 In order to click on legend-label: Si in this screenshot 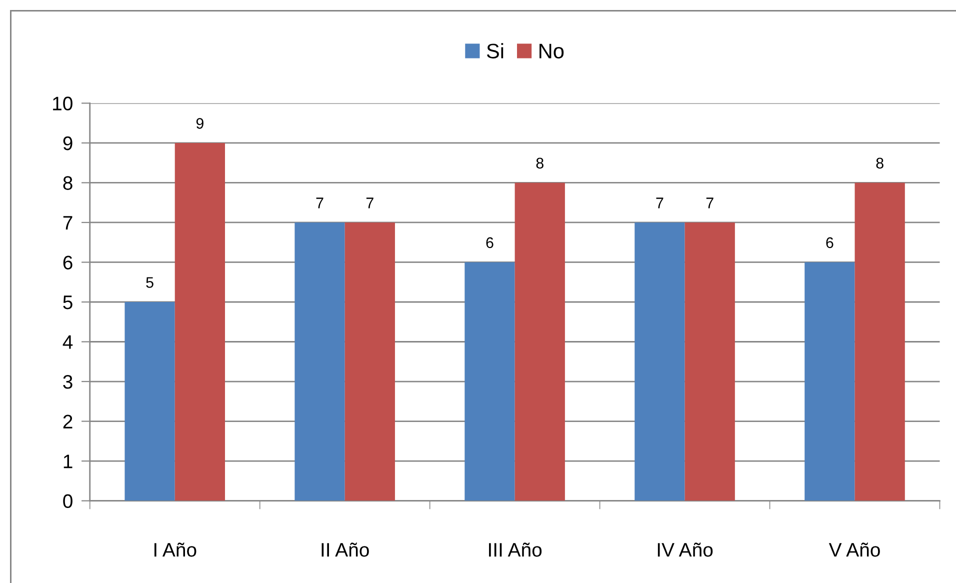, I will do `click(495, 50)`.